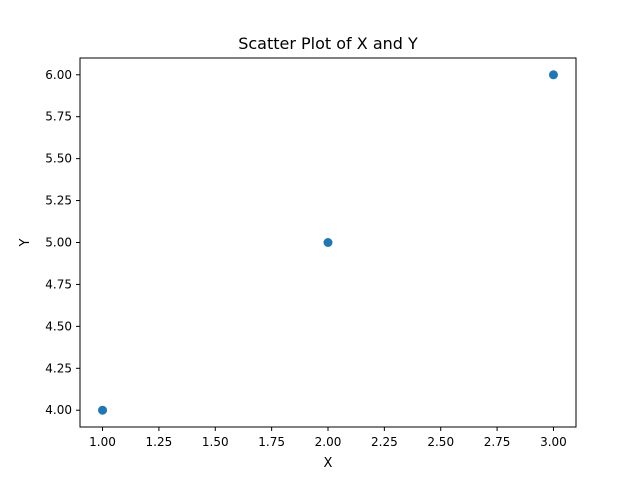 Image resolution: width=640 pixels, height=480 pixels. I want to click on chart-title: Scatter Plot of X and Y, so click(328, 43).